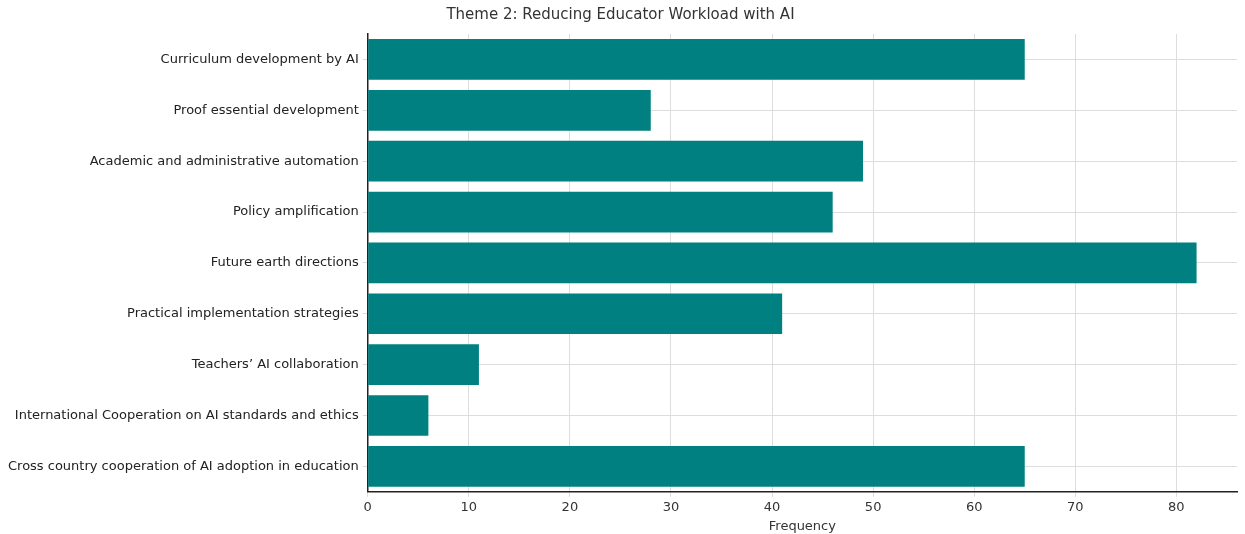  What do you see at coordinates (284, 262) in the screenshot?
I see `y-tick-label: Future earth directions` at bounding box center [284, 262].